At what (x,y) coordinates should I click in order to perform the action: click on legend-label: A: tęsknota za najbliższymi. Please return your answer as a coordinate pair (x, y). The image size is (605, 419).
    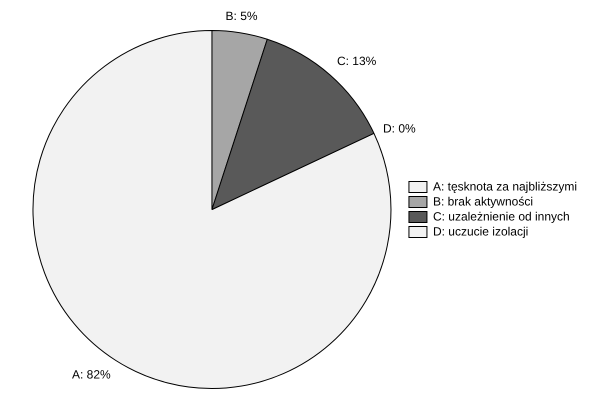
    Looking at the image, I should click on (505, 186).